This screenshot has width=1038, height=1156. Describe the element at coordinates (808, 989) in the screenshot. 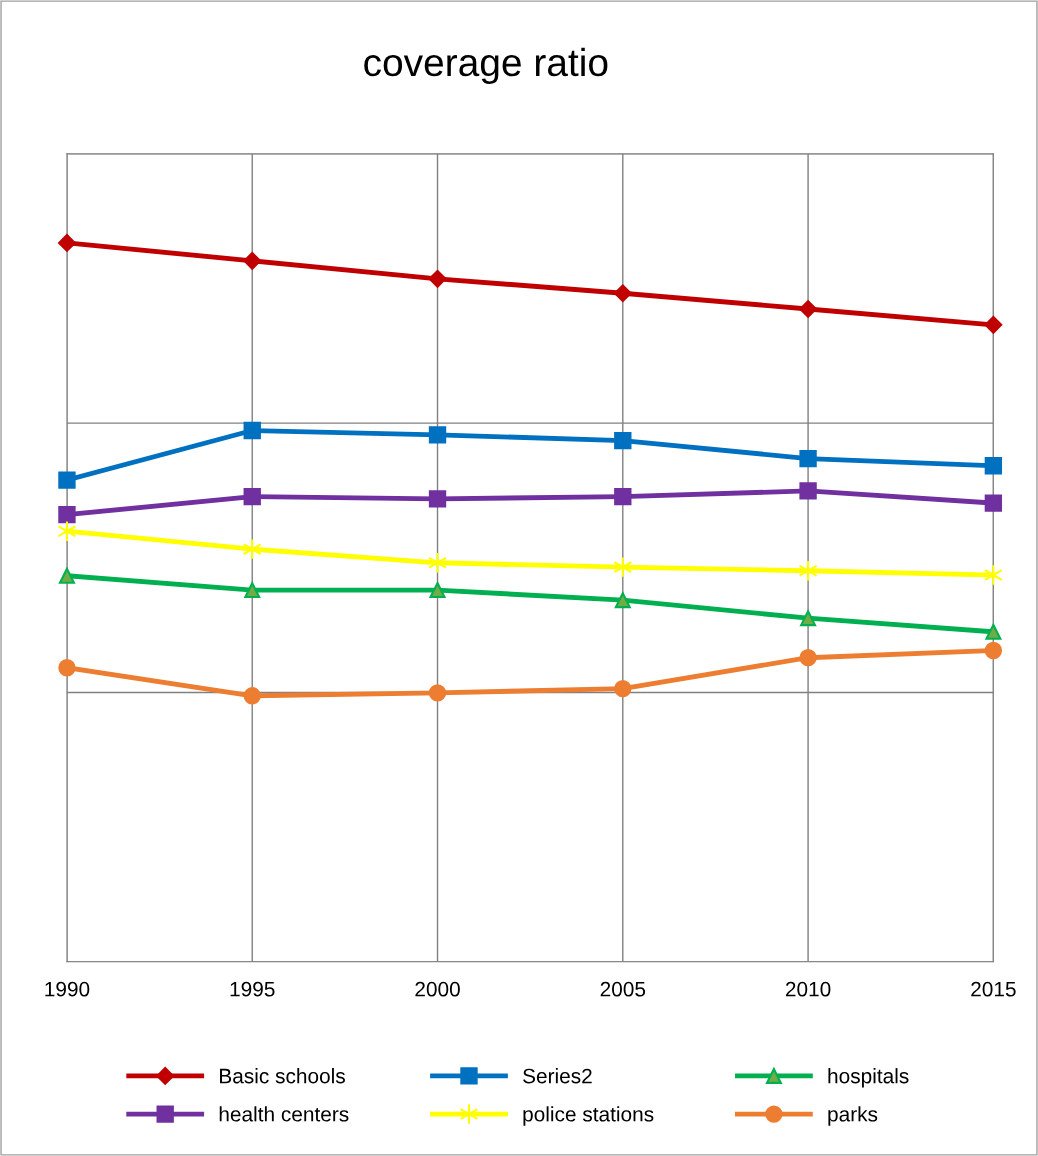

I see `x-tick-label: 2010` at that location.